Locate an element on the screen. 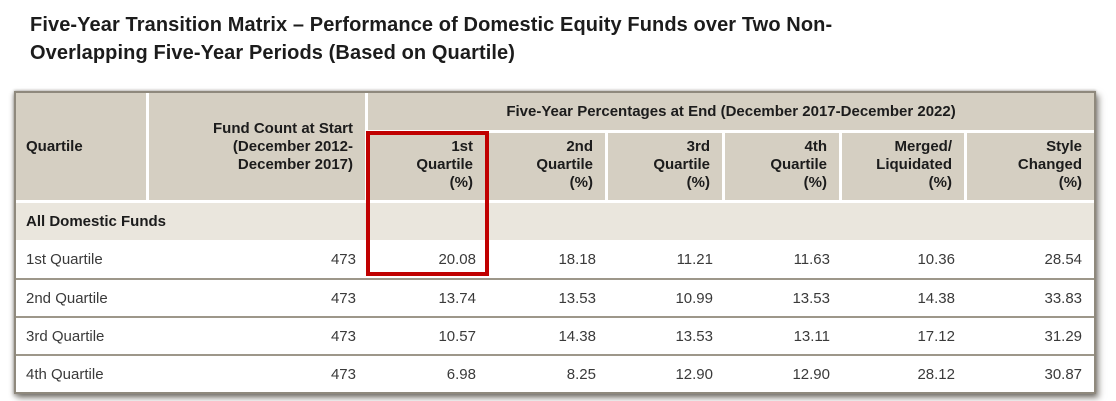 The width and height of the screenshot is (1116, 401). row-label: 1st Quartile is located at coordinates (82, 259).